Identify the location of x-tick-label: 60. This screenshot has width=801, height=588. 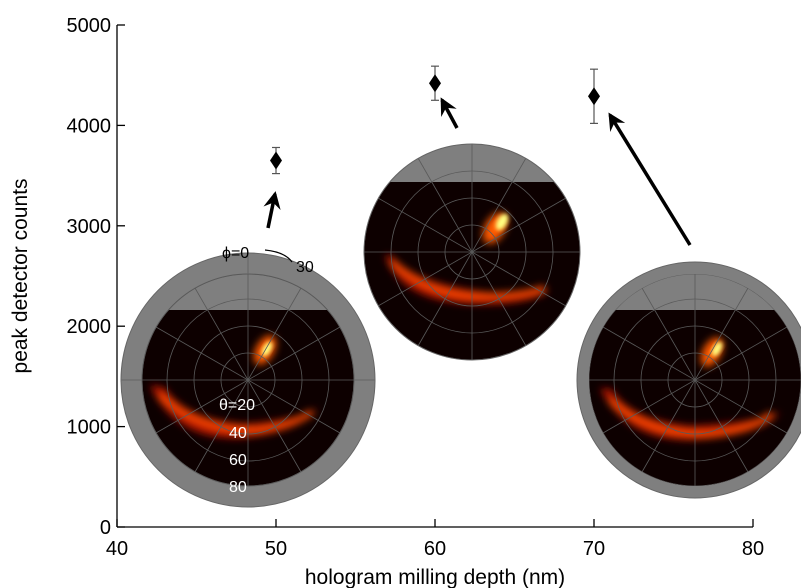
(435, 549).